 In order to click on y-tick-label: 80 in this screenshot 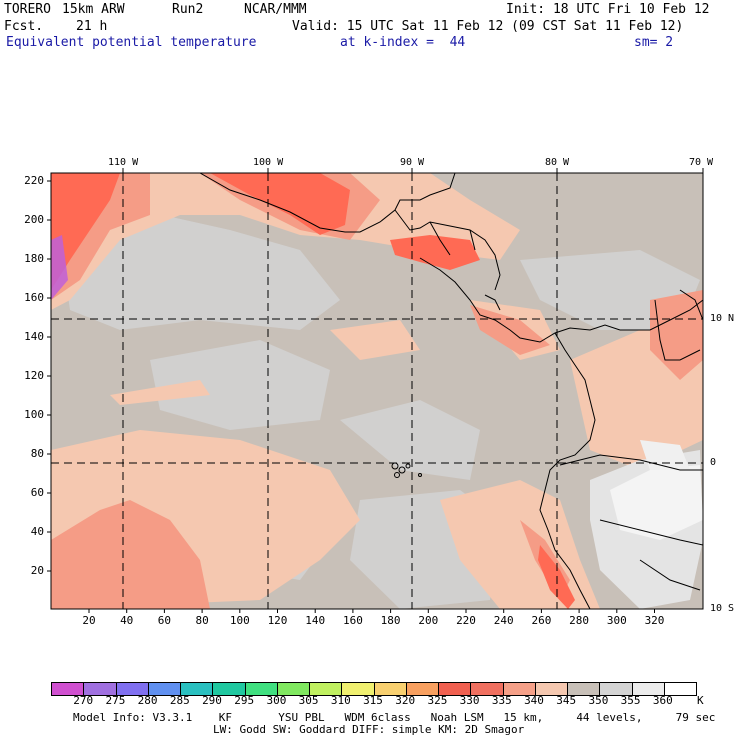, I will do `click(37, 453)`.